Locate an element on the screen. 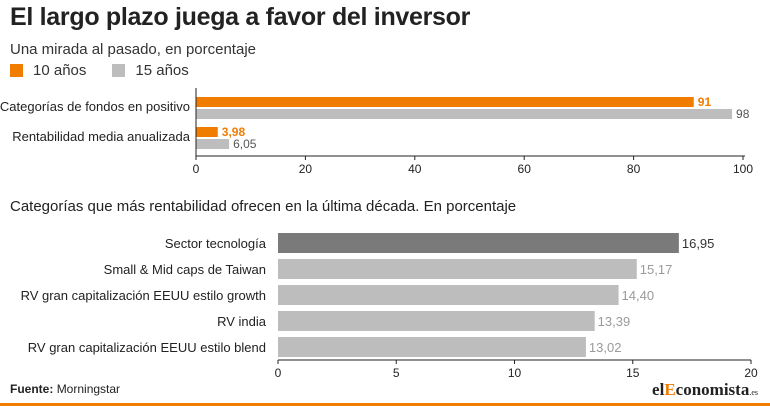  data-label: 3,98 is located at coordinates (234, 132).